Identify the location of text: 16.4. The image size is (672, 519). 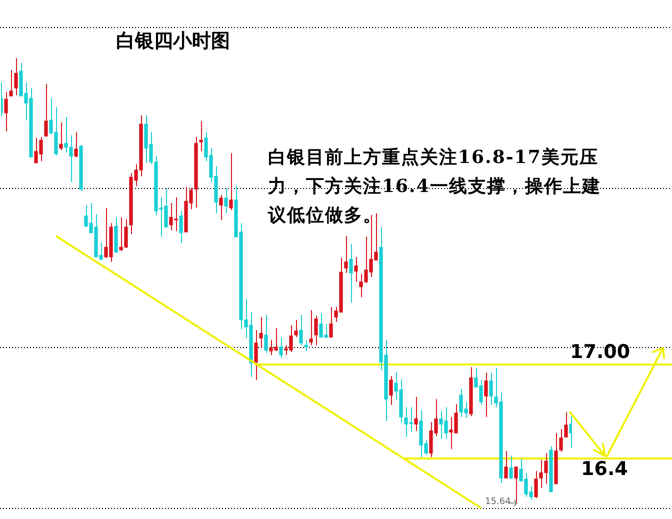
(604, 469).